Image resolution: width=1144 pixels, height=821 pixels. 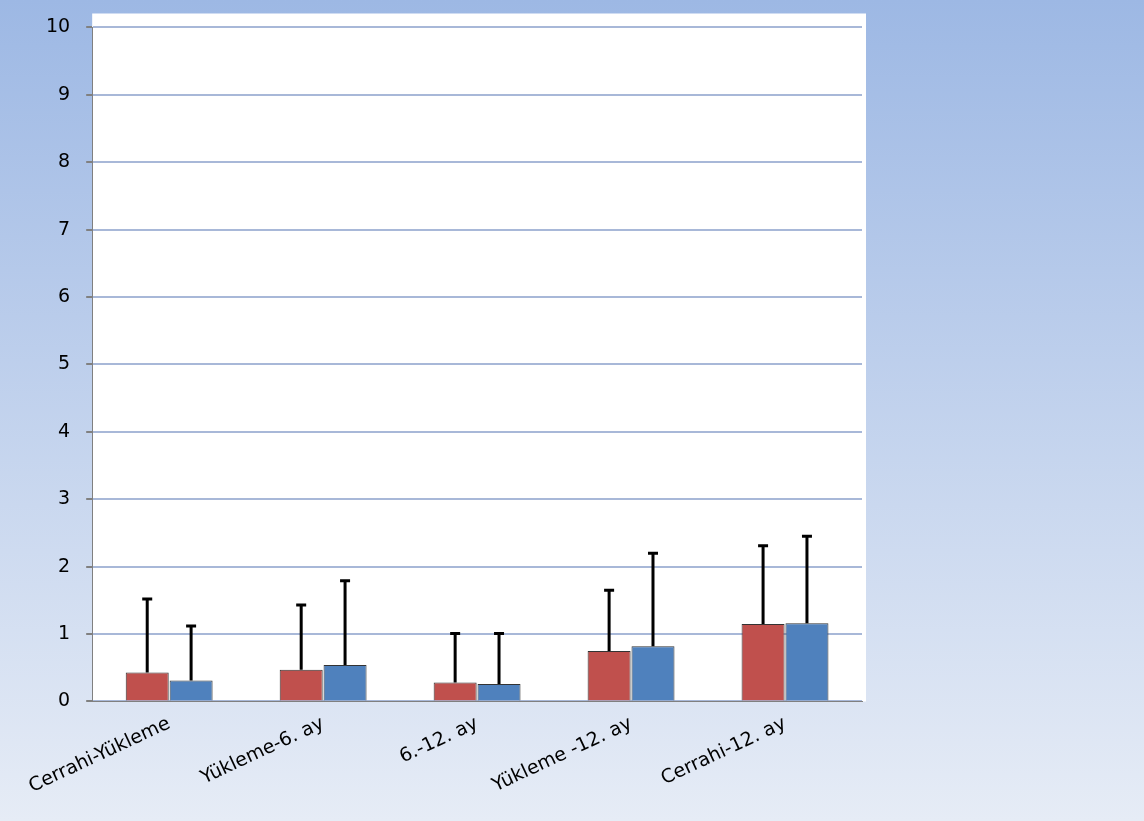 What do you see at coordinates (64, 632) in the screenshot?
I see `y-tick-label: 1` at bounding box center [64, 632].